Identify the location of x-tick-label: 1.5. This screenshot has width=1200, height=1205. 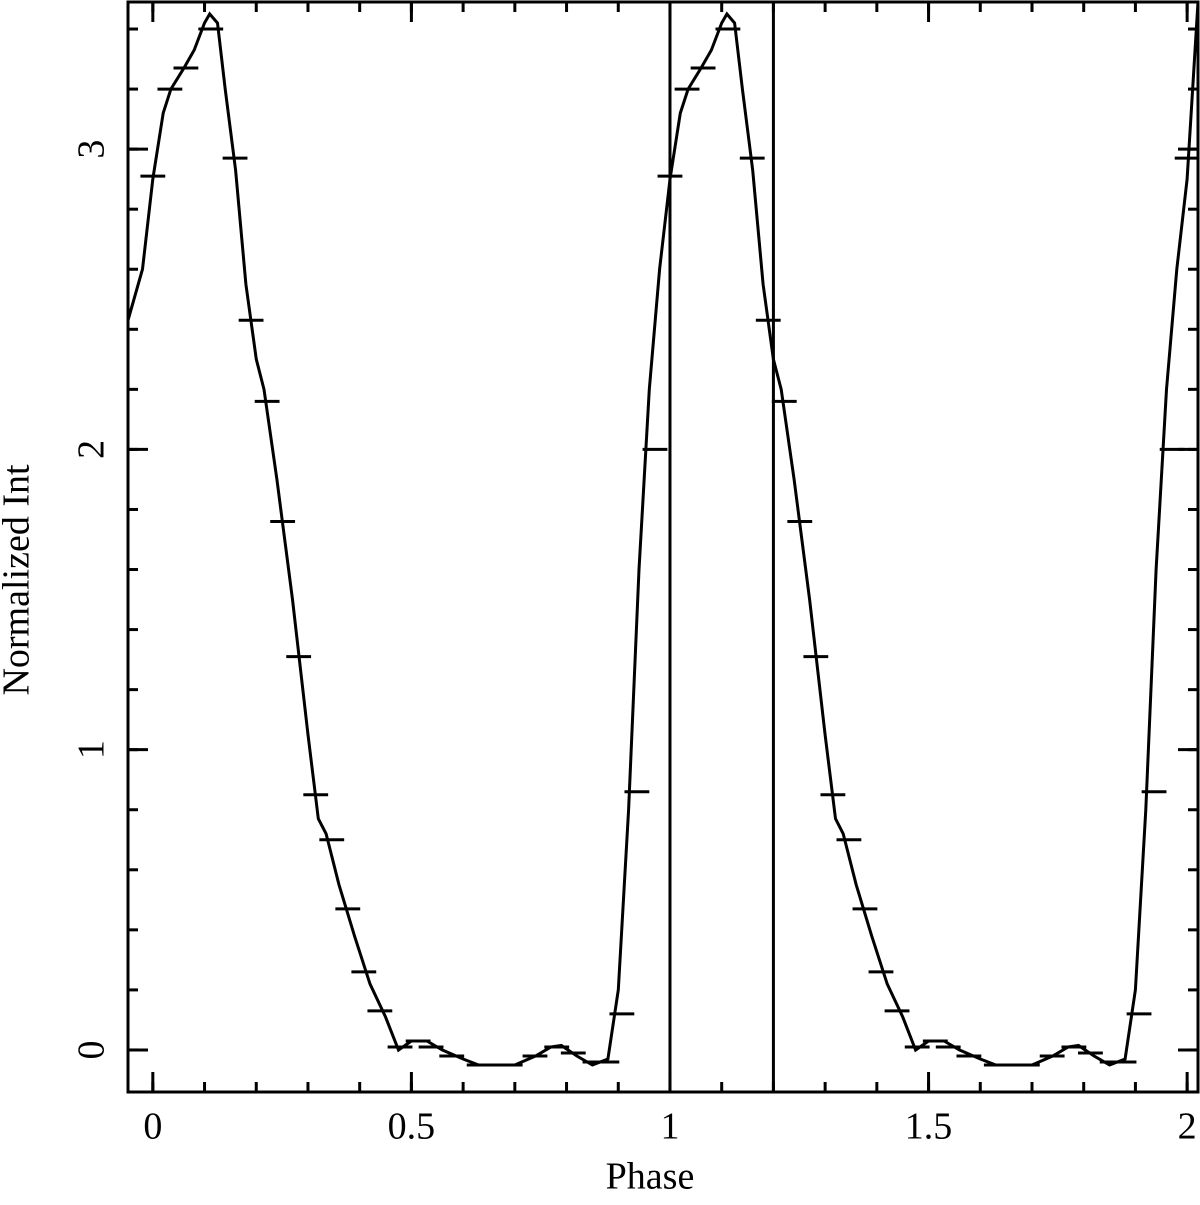
(929, 1127).